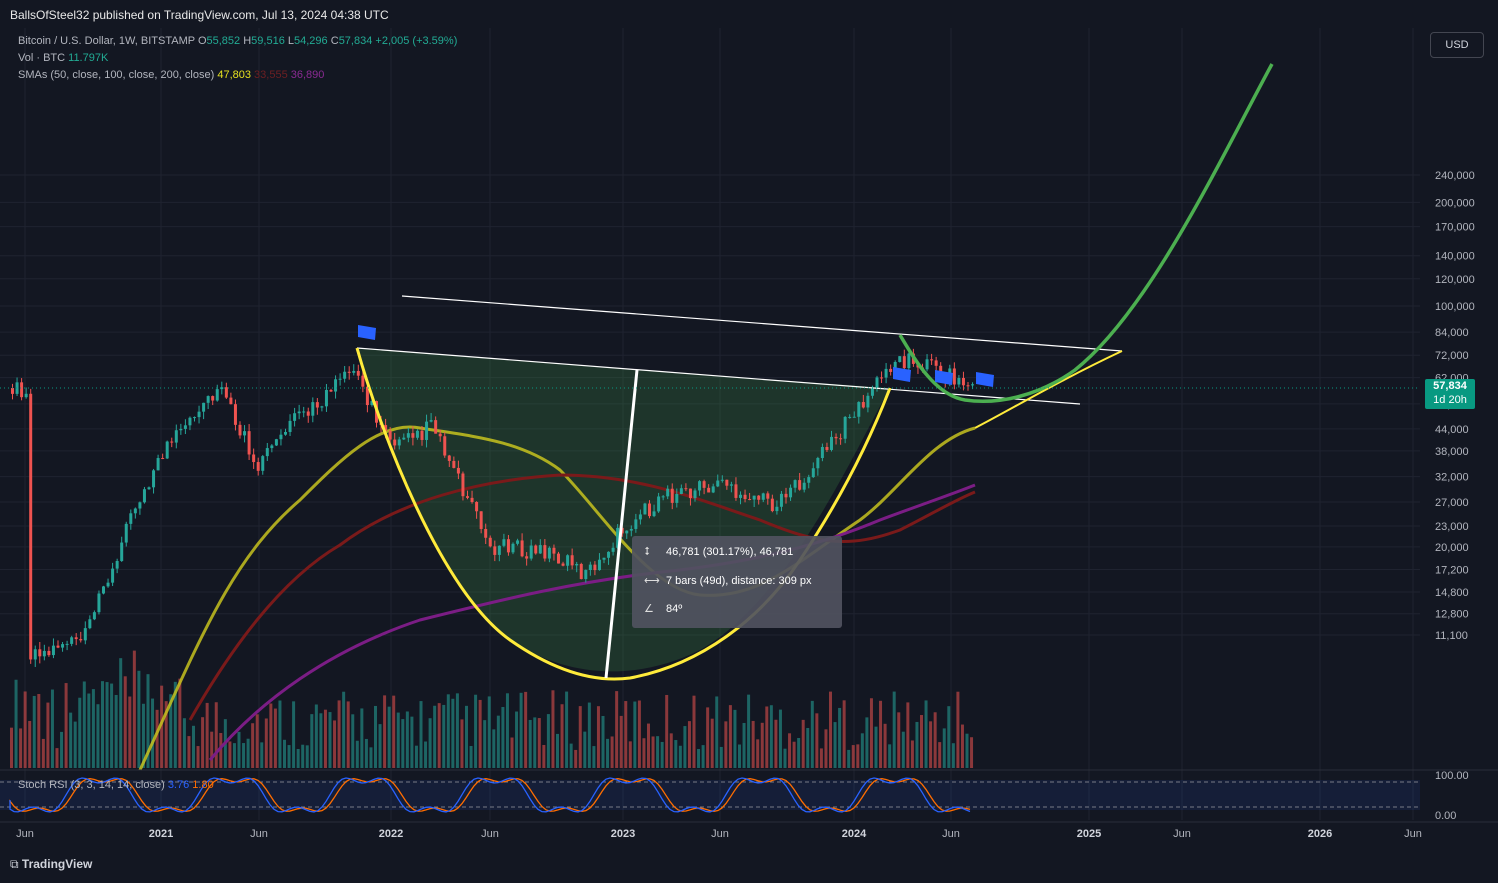 The height and width of the screenshot is (883, 1498). I want to click on high-label: H, so click(247, 41).